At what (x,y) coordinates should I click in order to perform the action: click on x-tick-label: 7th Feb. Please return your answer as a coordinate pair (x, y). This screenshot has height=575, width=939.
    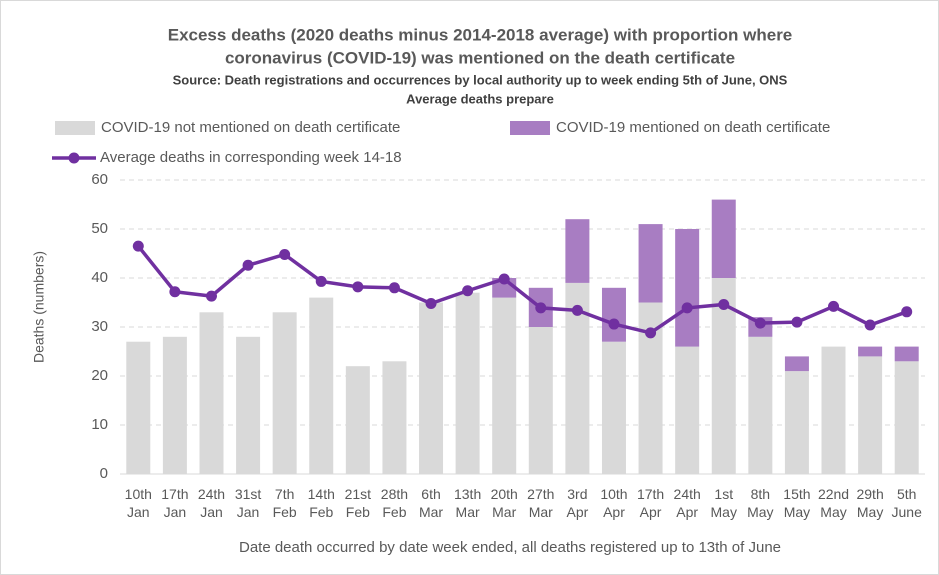
    Looking at the image, I should click on (285, 503).